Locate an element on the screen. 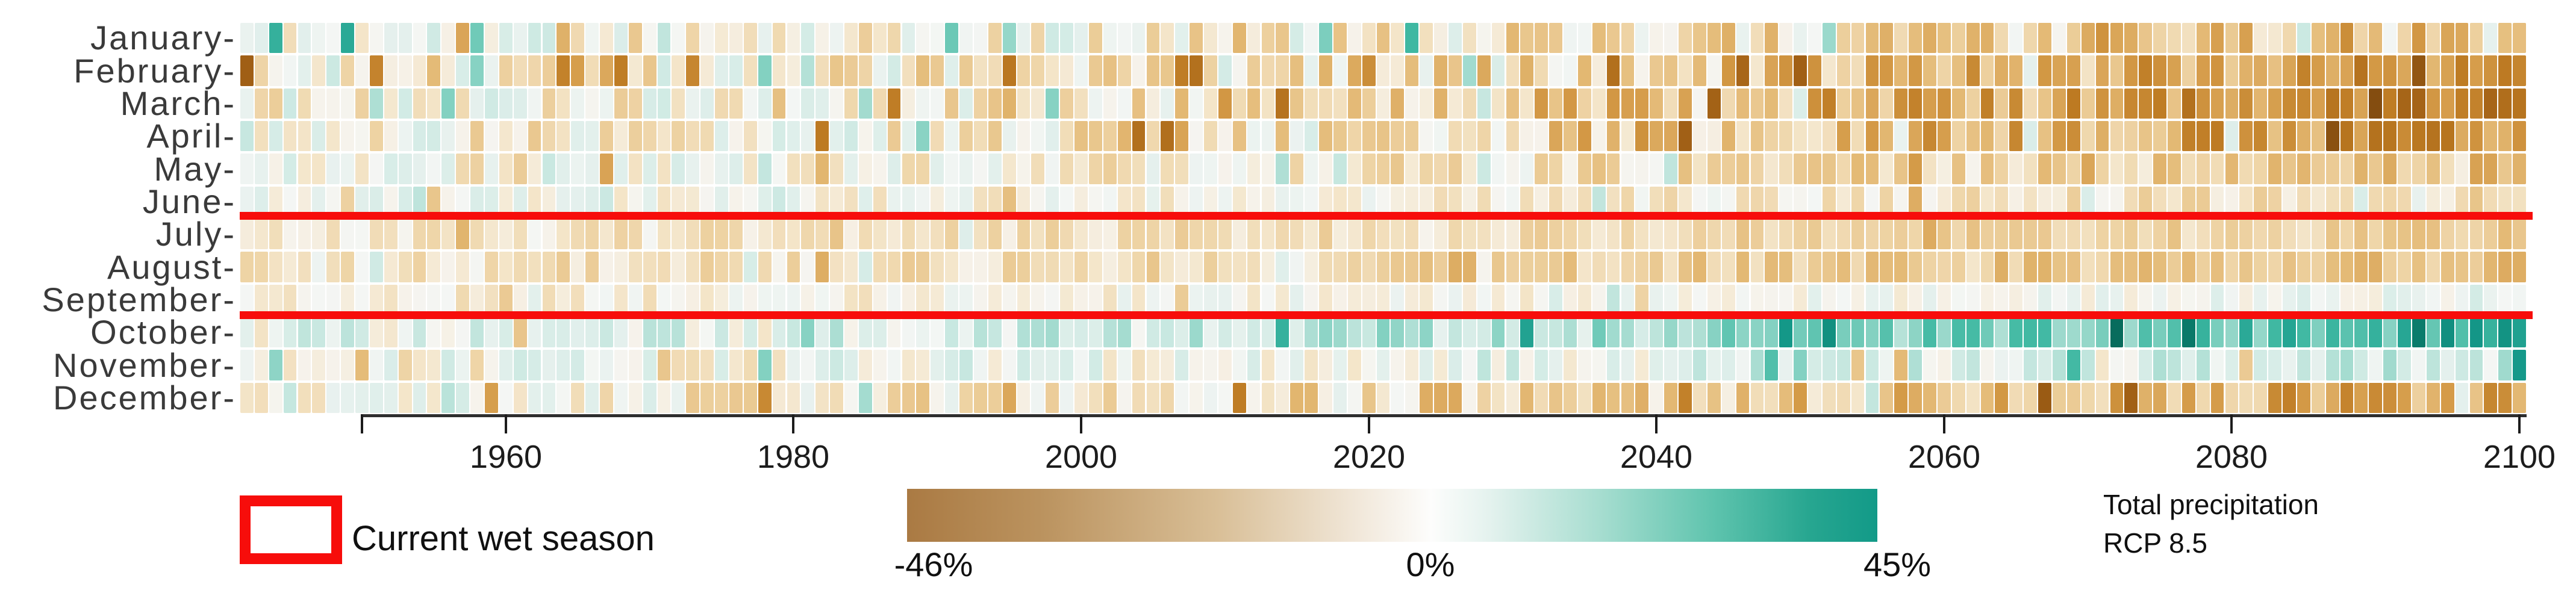  y-axis-label-month: November- is located at coordinates (144, 365).